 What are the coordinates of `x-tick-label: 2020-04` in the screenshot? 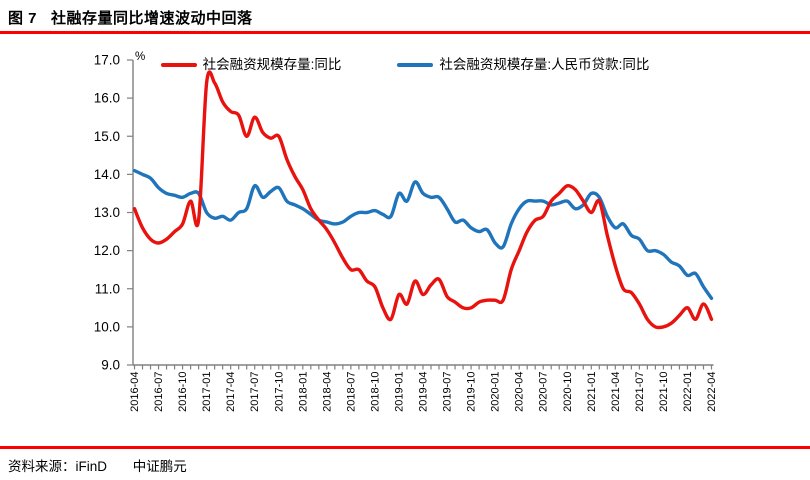 It's located at (520, 392).